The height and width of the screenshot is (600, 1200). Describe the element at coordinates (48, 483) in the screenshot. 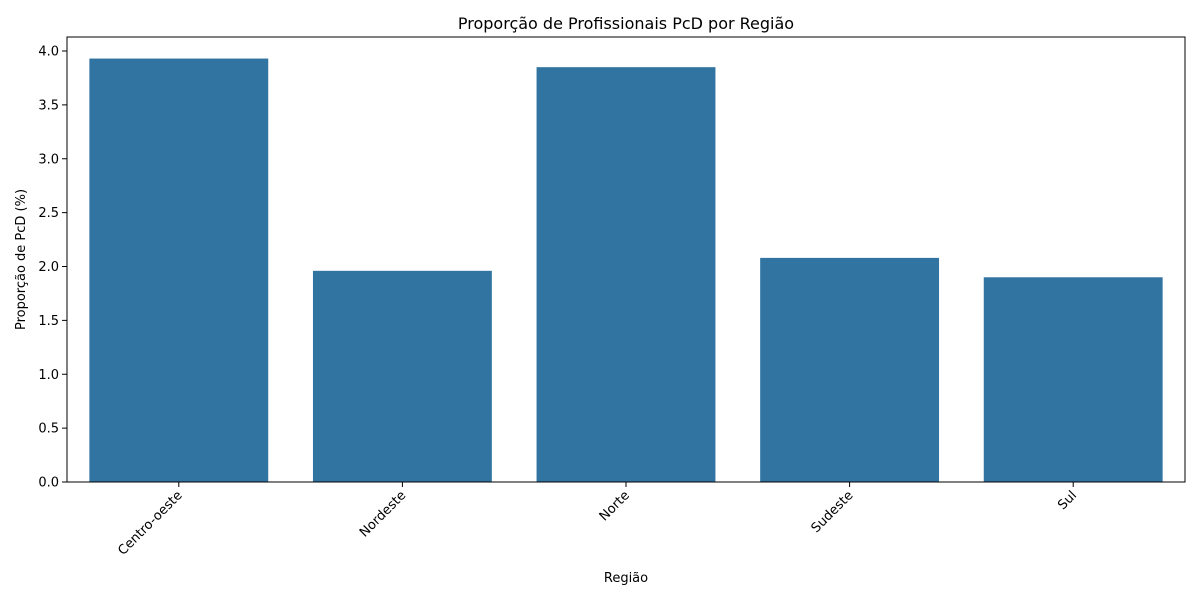

I see `y-tick-label: 0.0` at that location.